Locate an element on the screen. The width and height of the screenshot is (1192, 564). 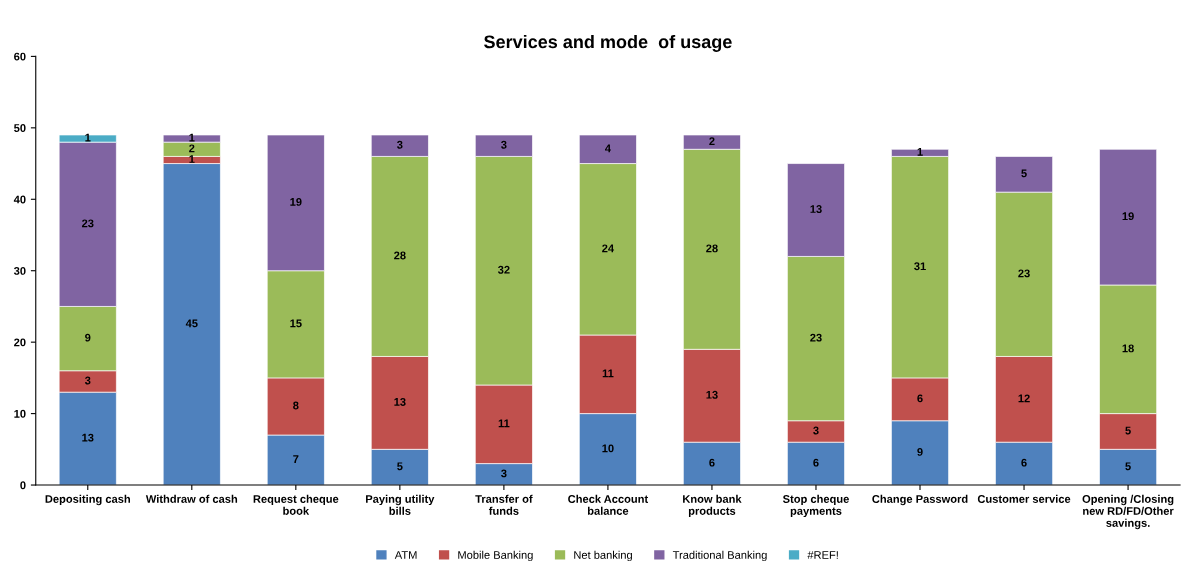
chart-title: Services and mode of usage is located at coordinates (608, 43).